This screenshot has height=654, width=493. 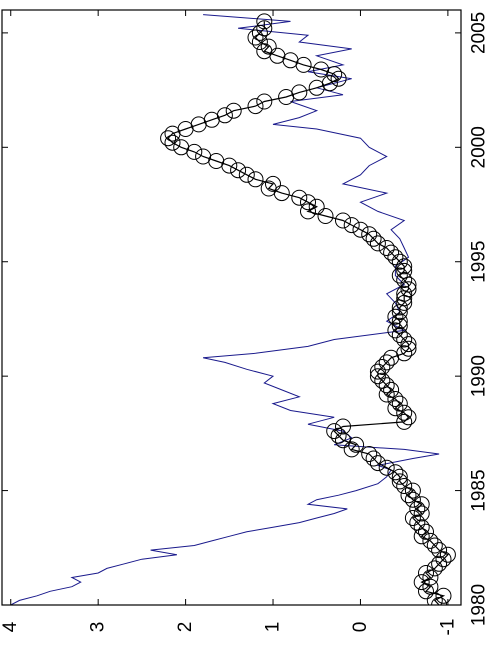 I want to click on y-tick-label: 4, so click(x=10, y=626).